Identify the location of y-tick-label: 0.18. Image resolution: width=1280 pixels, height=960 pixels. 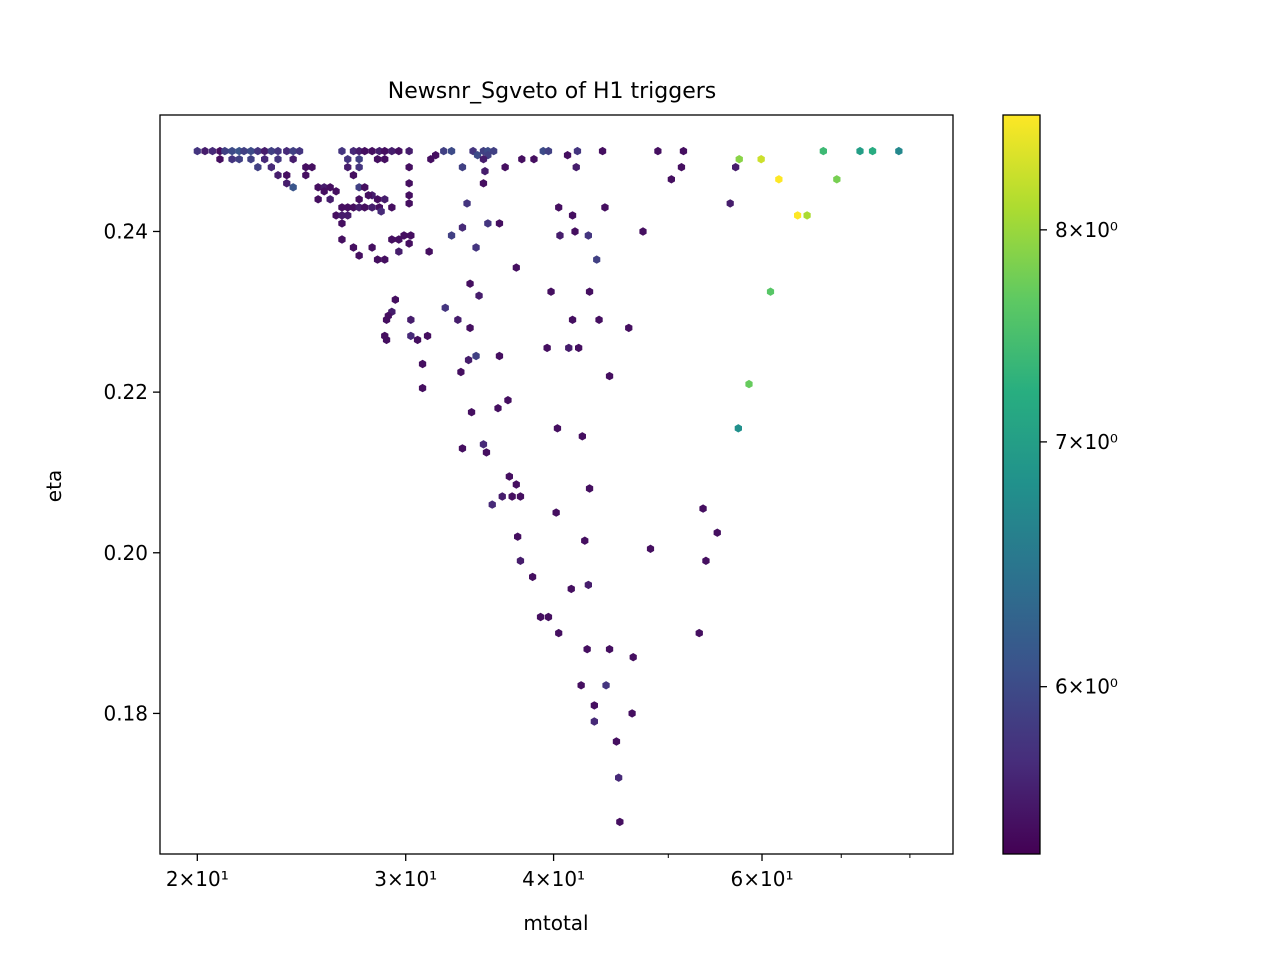
(125, 713).